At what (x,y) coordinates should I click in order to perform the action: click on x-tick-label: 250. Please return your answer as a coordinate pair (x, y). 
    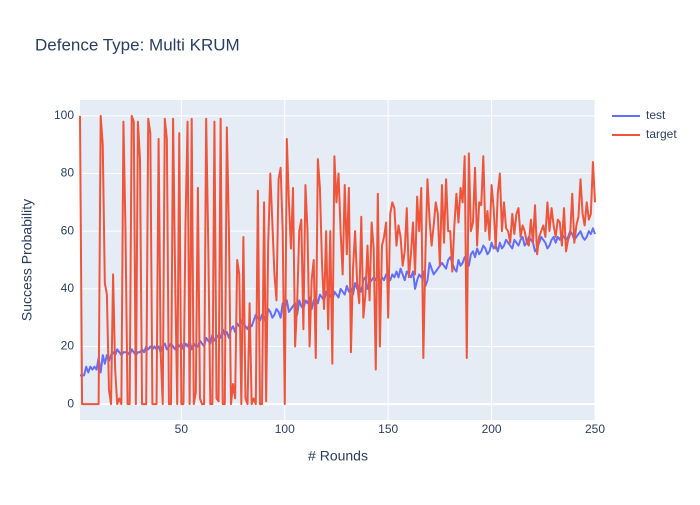
    Looking at the image, I should click on (595, 429).